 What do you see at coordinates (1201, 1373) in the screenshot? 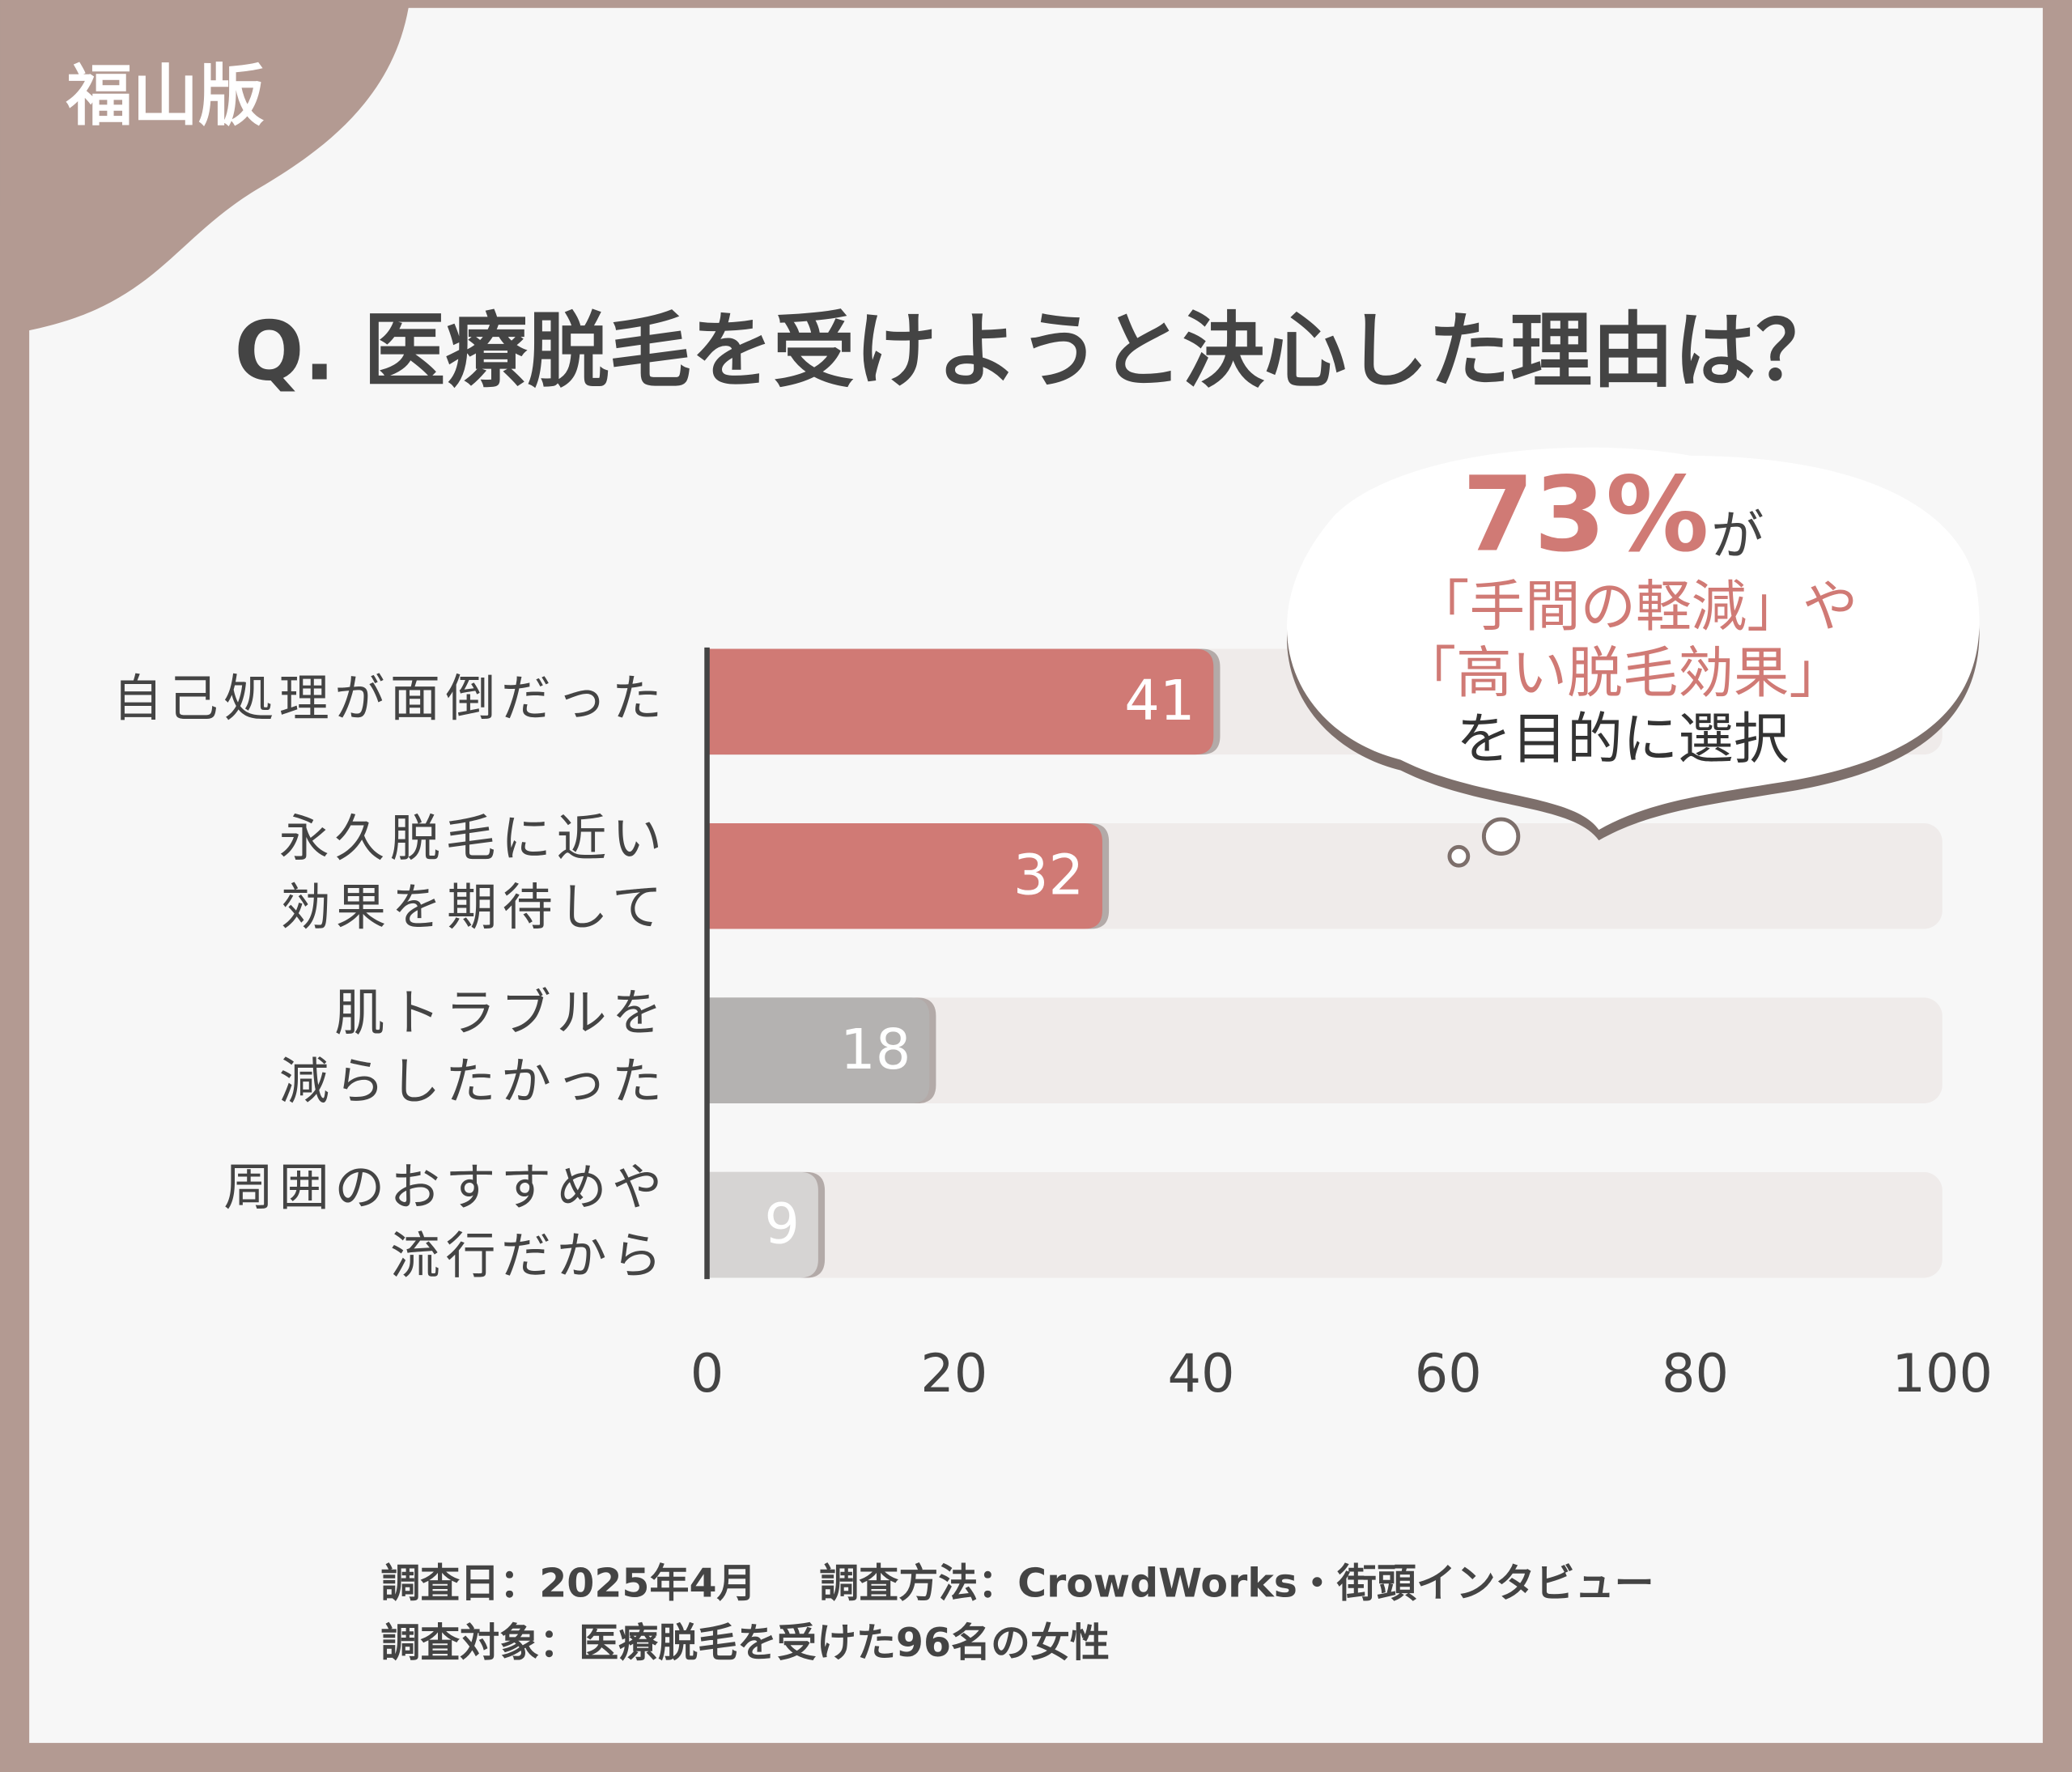
I see `x-tick-label: 40` at bounding box center [1201, 1373].